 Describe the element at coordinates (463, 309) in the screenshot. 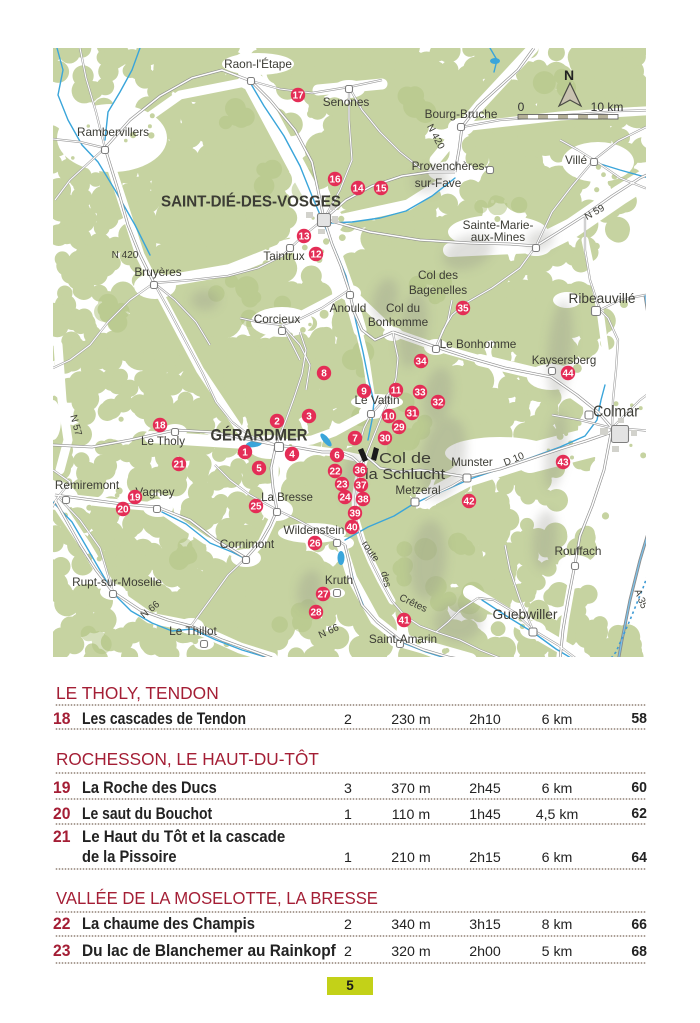

I see `svg-text: 35` at that location.